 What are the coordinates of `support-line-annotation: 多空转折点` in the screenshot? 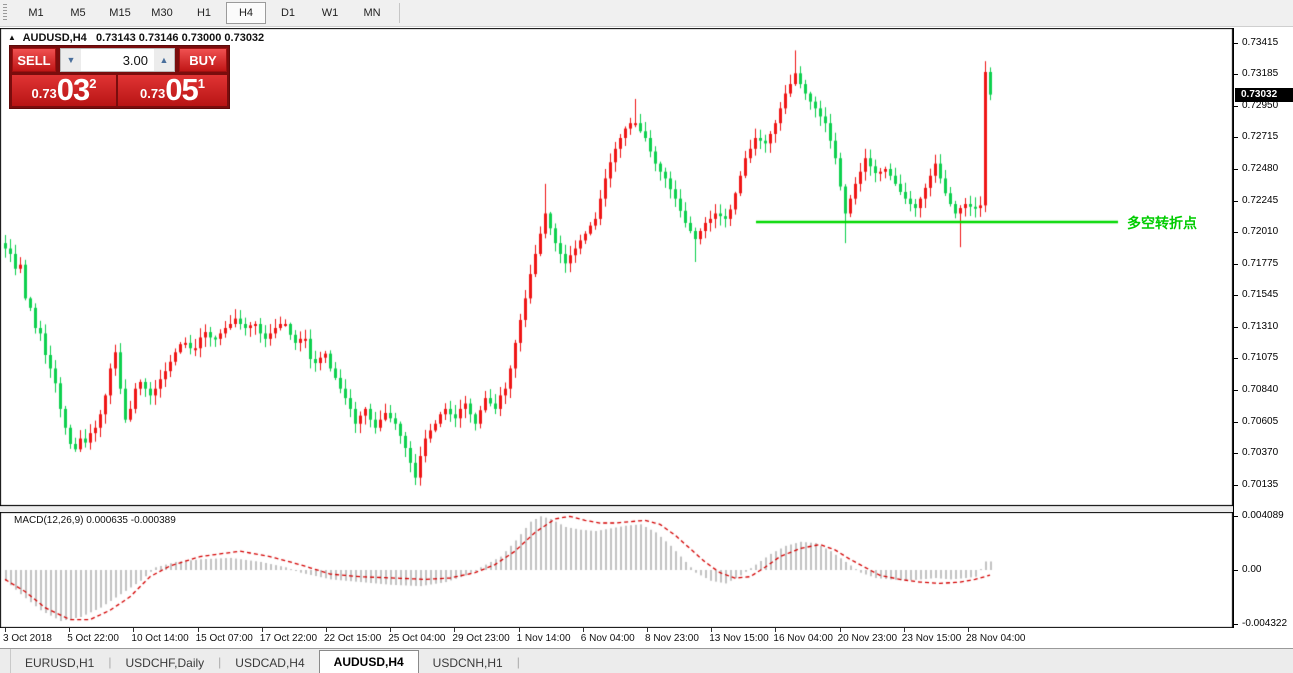 It's located at (1162, 222).